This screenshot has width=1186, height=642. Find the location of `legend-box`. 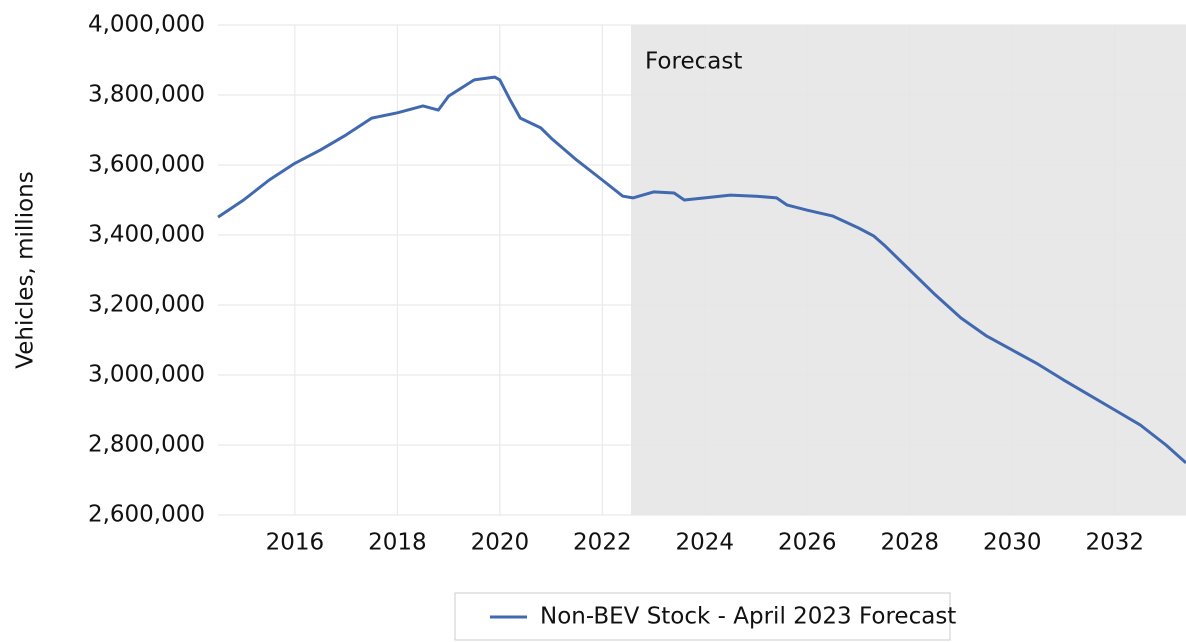

legend-box is located at coordinates (702, 616).